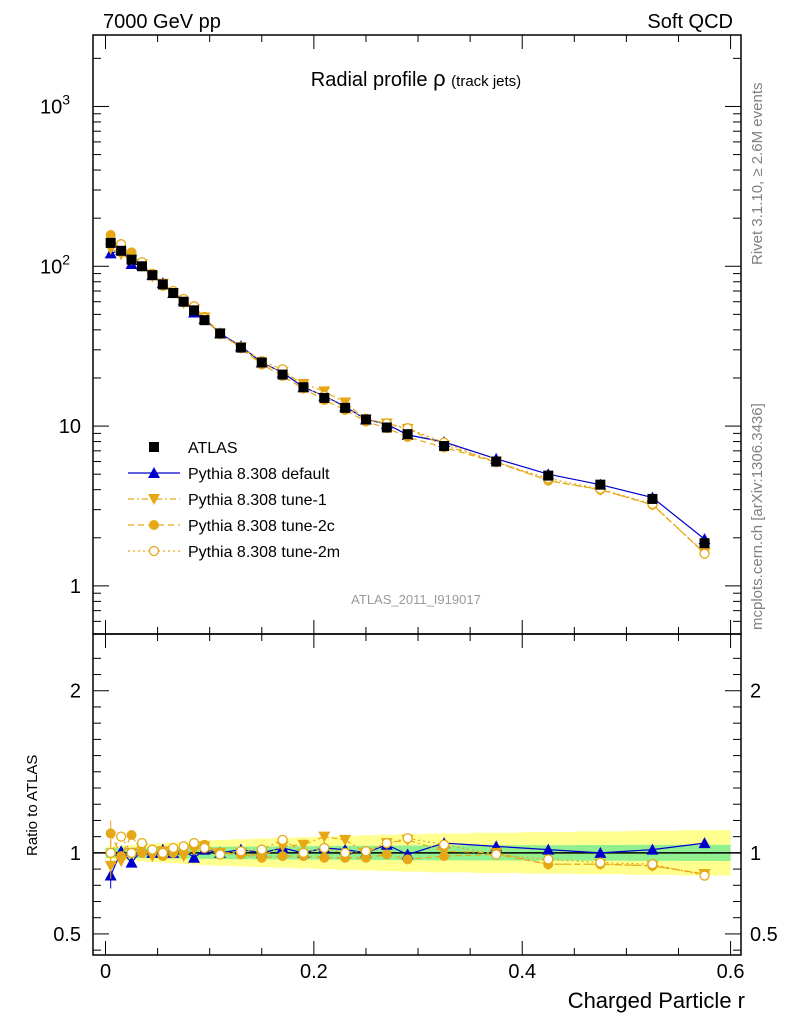 Image resolution: width=786 pixels, height=1024 pixels. Describe the element at coordinates (75, 692) in the screenshot. I see `ratio-y-tick-label: 2` at that location.